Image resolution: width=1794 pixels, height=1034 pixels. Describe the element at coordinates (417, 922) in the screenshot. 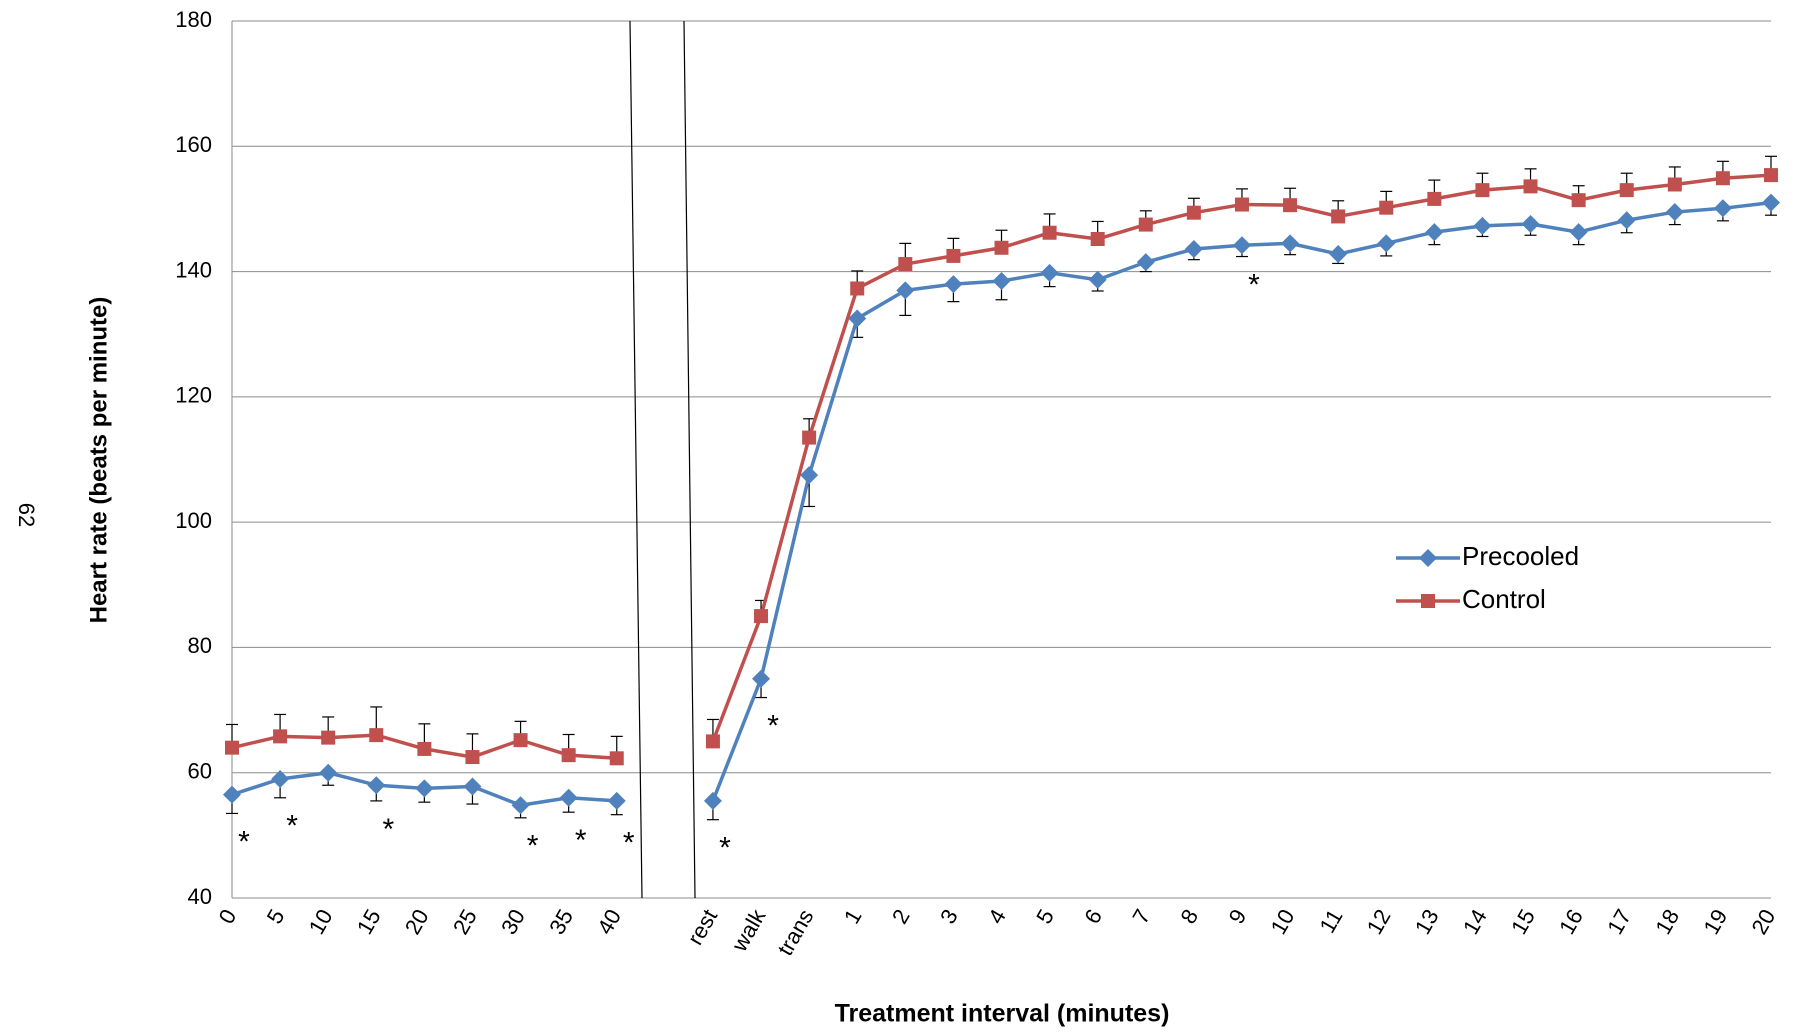

I see `x-tick-label: 20` at that location.